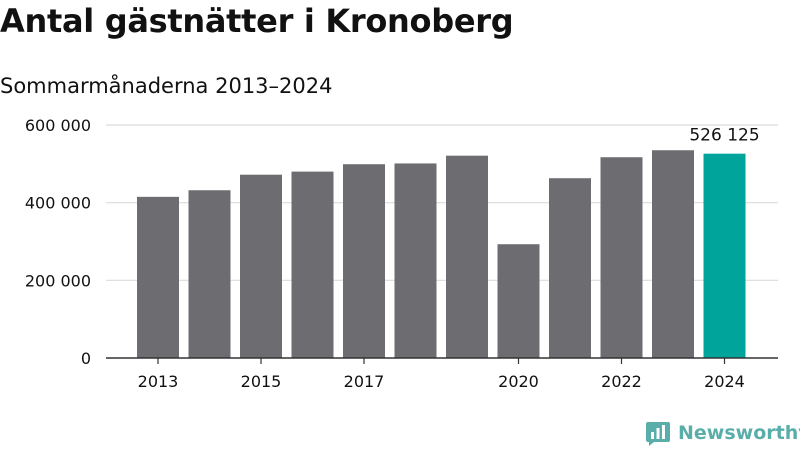  I want to click on bar-2015, so click(261, 266).